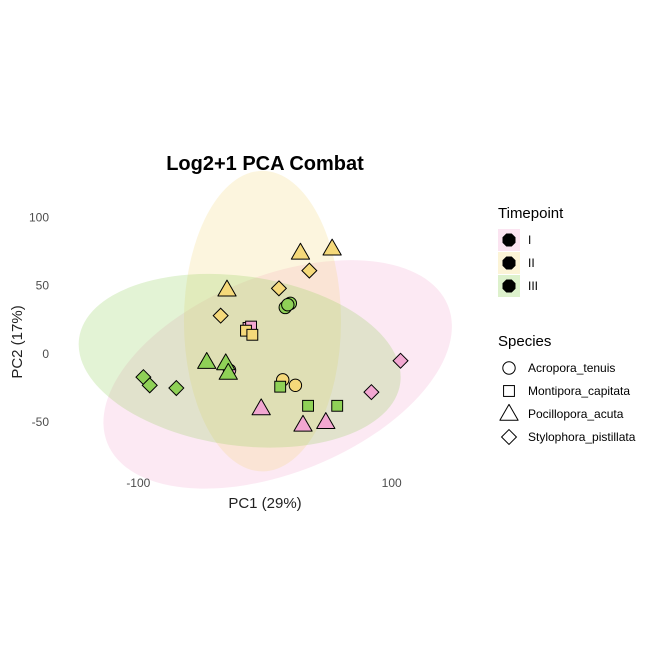  I want to click on x-tick-label: -100, so click(138, 483).